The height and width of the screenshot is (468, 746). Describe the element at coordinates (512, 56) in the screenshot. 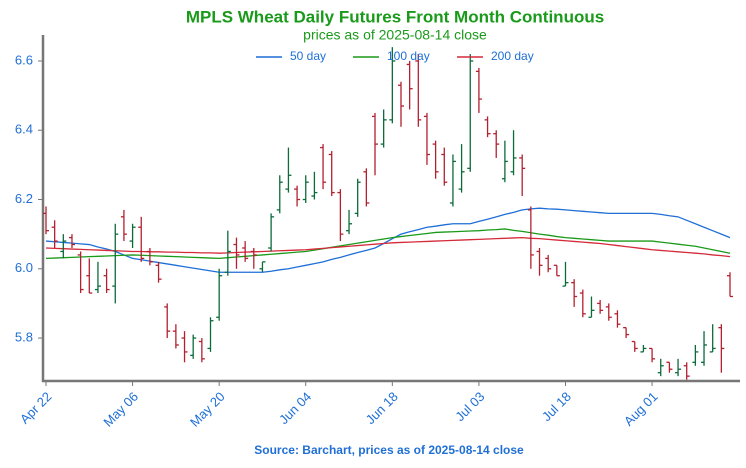

I see `legend-label: 200 day` at that location.